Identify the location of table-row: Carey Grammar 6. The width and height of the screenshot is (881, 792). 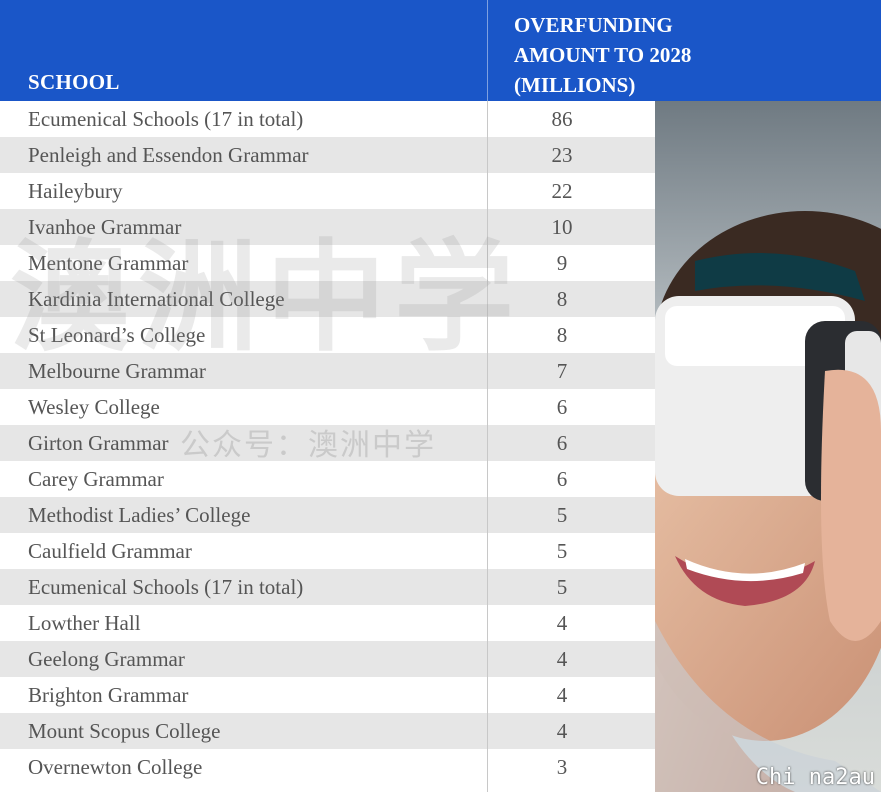
(327, 479).